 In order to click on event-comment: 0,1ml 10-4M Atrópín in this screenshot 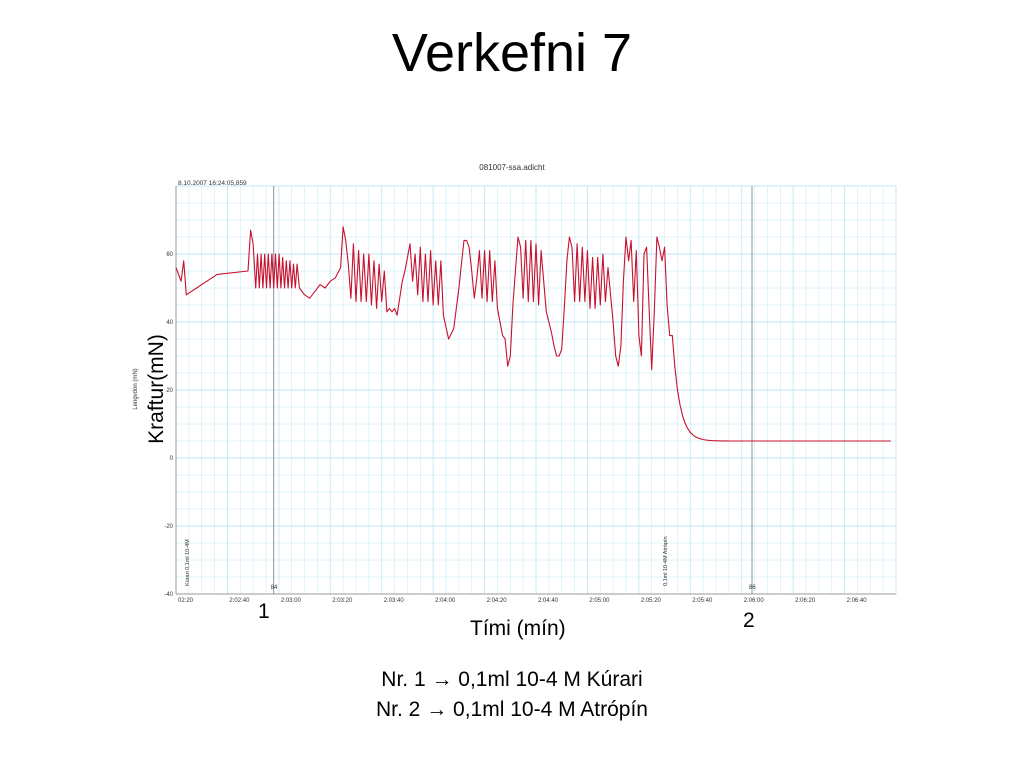, I will do `click(666, 561)`.